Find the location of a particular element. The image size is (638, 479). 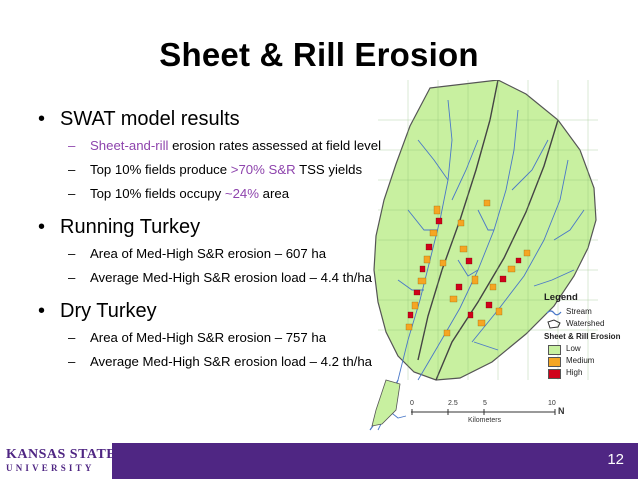

legend-subtitle: Sheet & Rill Erosion is located at coordinates (582, 336).